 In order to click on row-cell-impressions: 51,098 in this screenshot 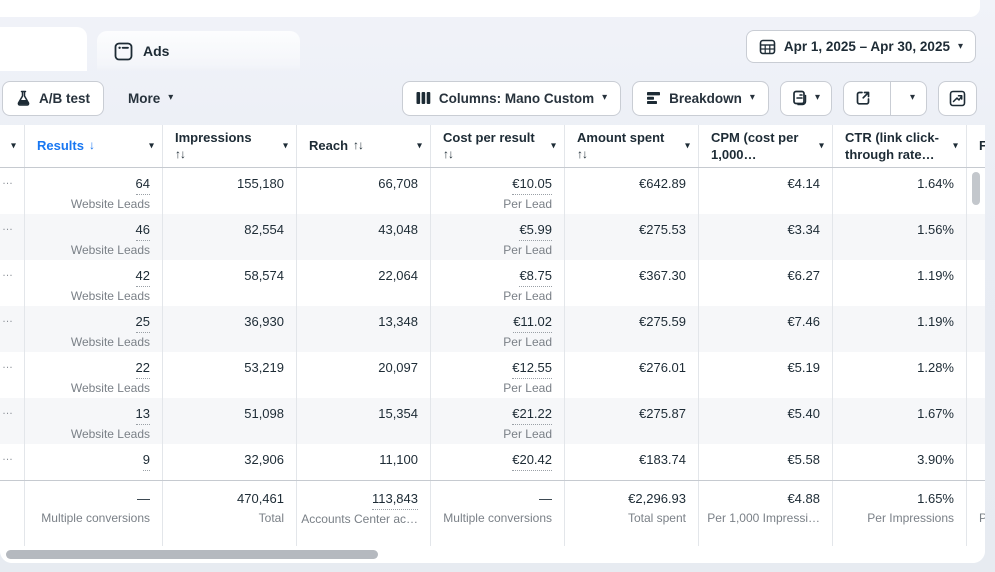, I will do `click(230, 421)`.